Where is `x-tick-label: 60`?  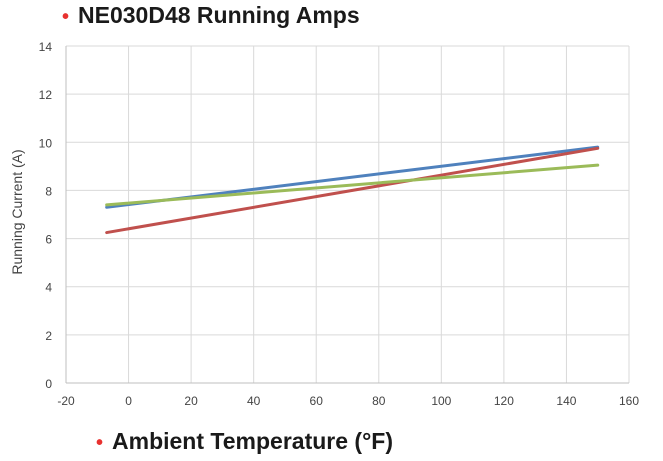 x-tick-label: 60 is located at coordinates (317, 401).